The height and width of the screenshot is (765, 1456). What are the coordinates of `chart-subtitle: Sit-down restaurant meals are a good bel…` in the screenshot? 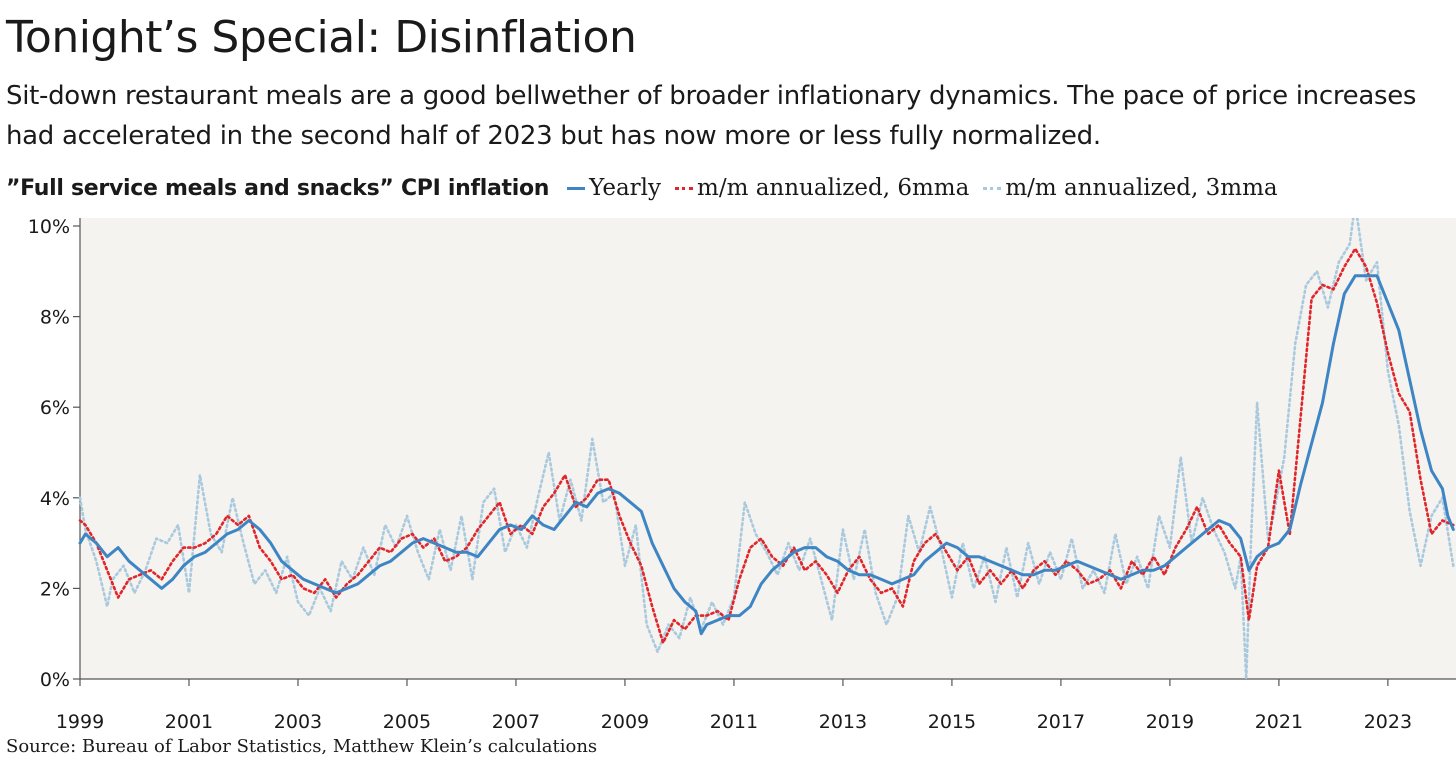 It's located at (711, 116).